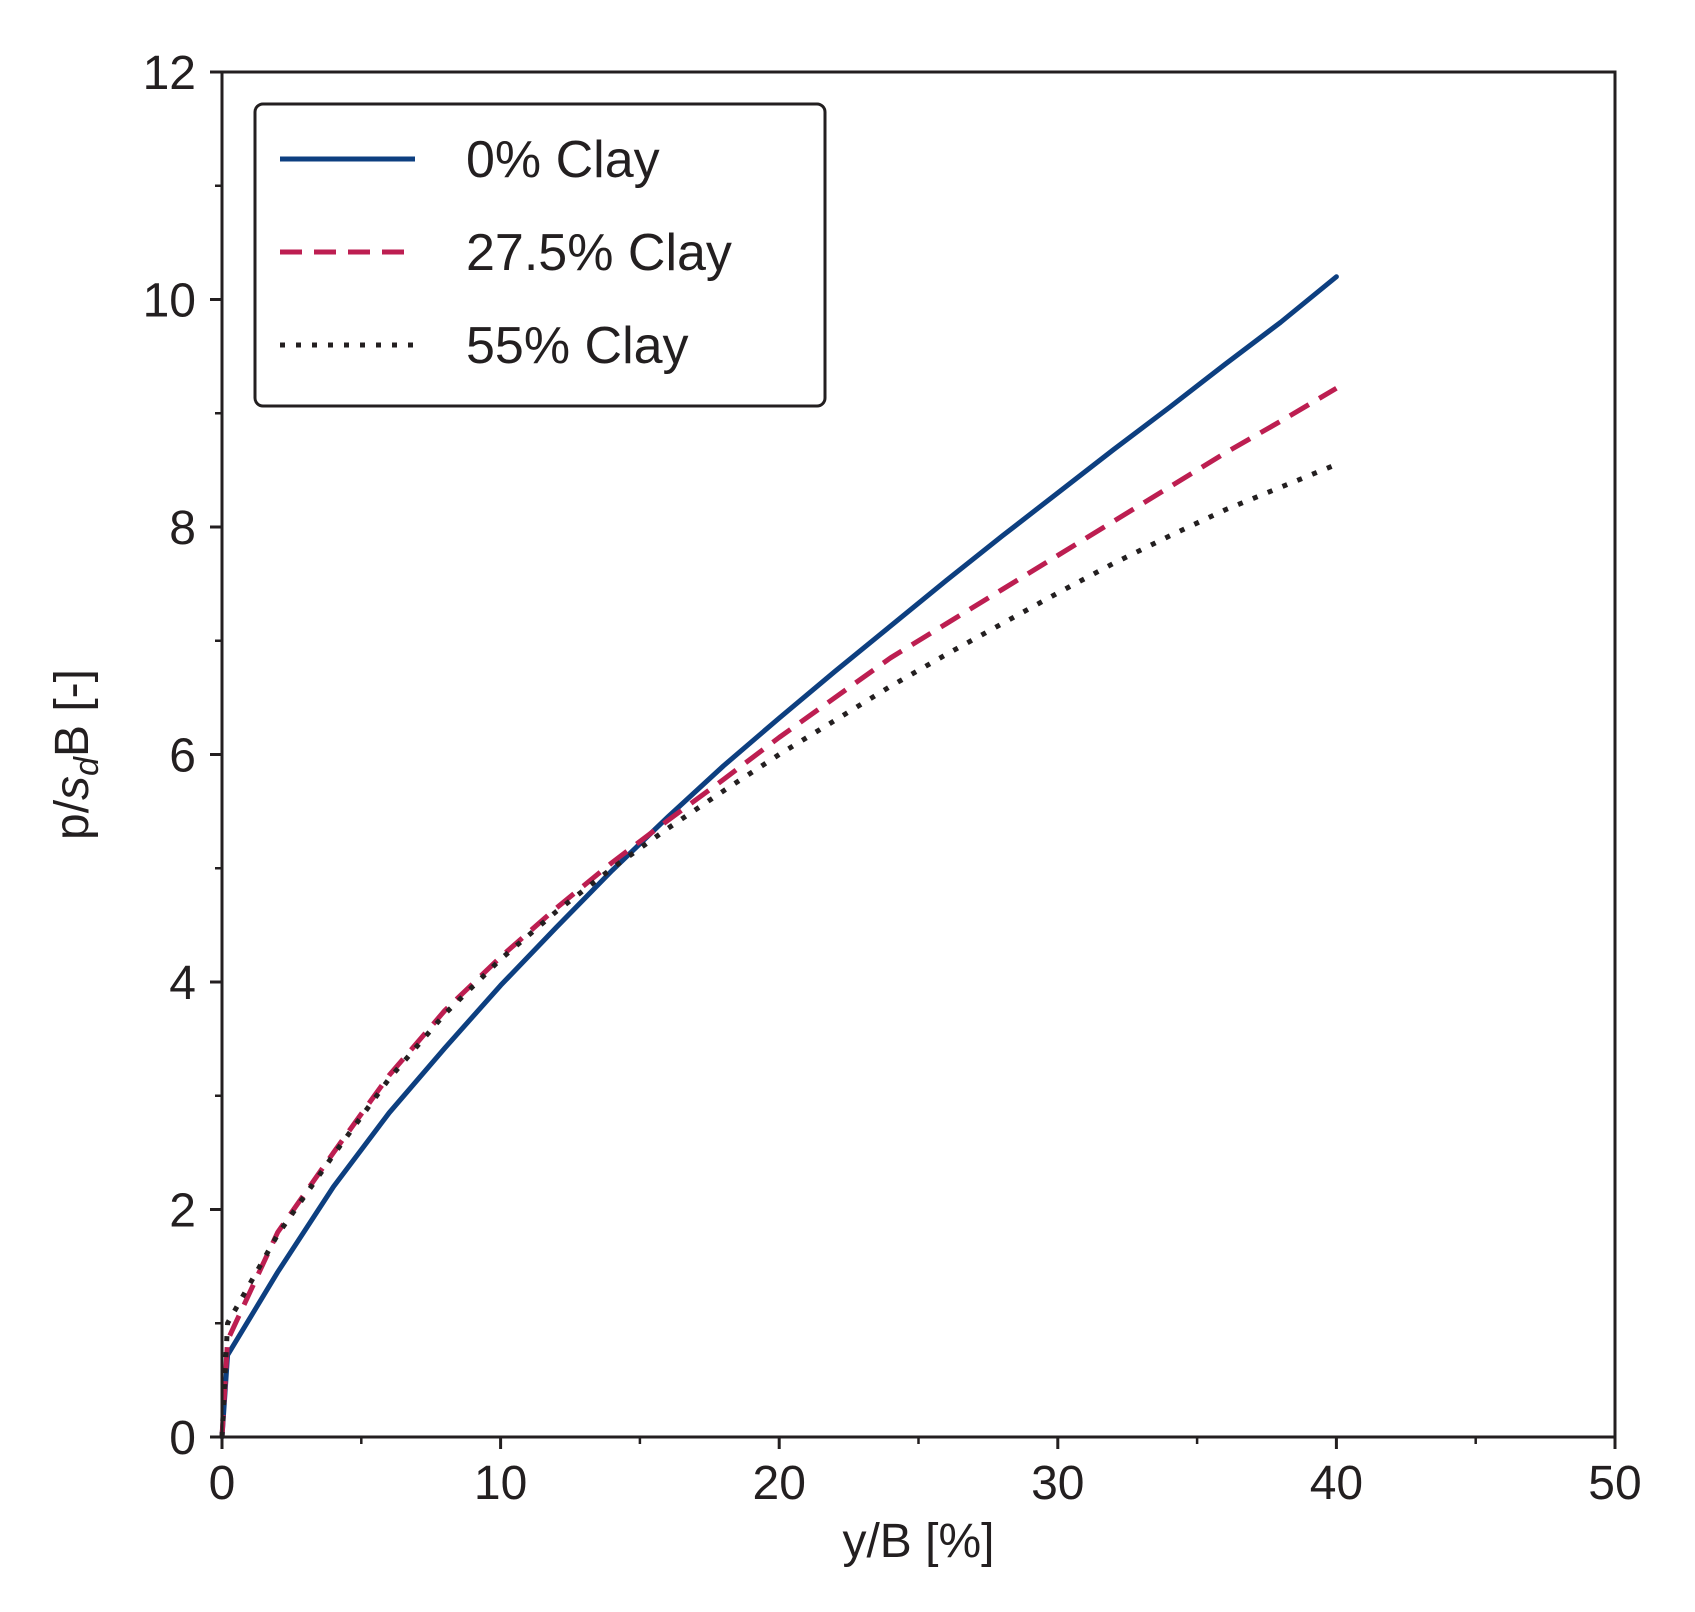  I want to click on legend: 0% Clay 27.5% Clay 55% Clay, so click(540, 255).